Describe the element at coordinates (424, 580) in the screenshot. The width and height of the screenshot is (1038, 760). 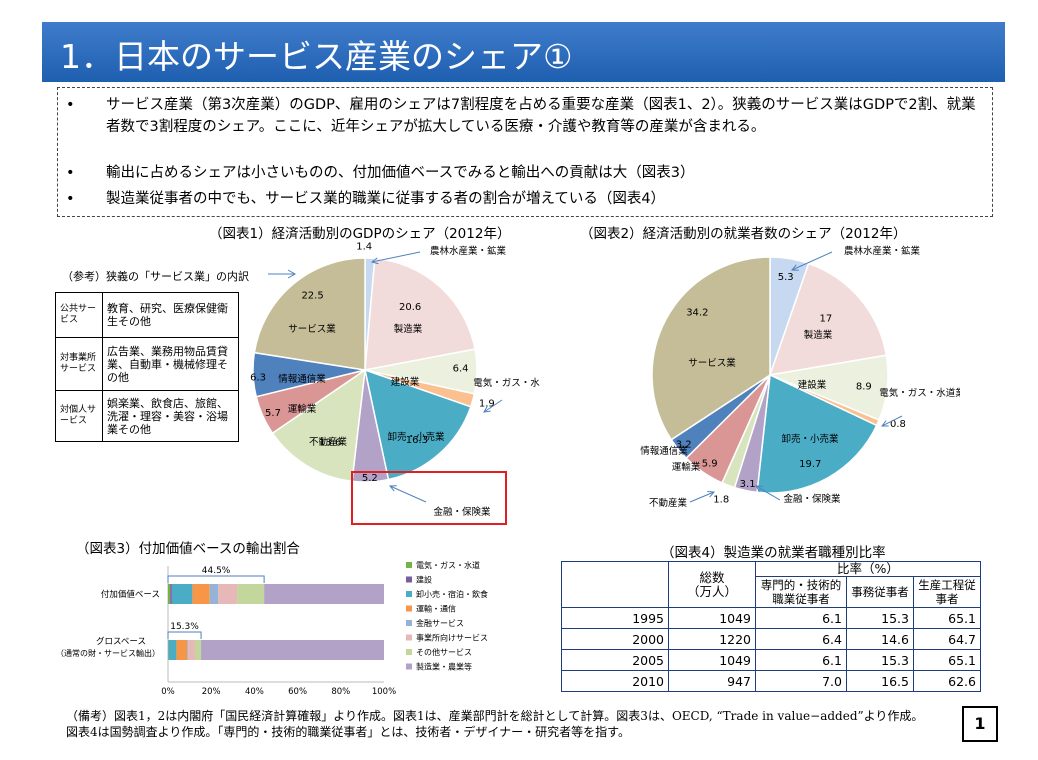
I see `legend-label: 建設` at that location.